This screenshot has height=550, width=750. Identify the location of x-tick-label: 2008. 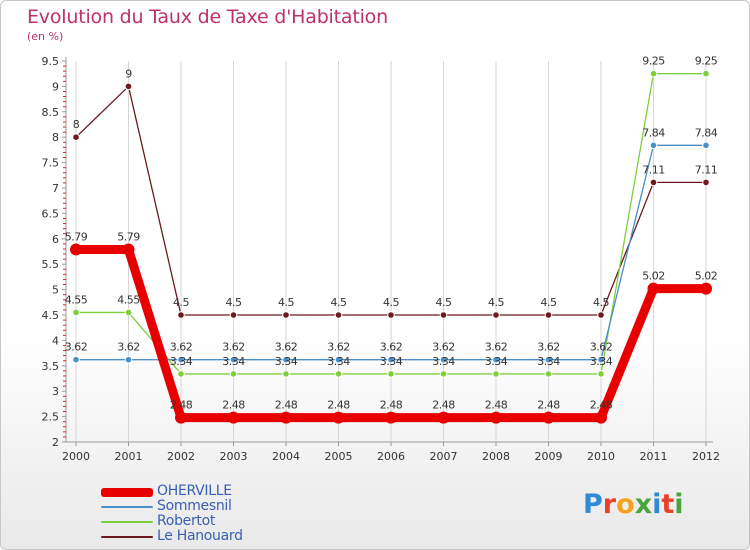
(496, 456).